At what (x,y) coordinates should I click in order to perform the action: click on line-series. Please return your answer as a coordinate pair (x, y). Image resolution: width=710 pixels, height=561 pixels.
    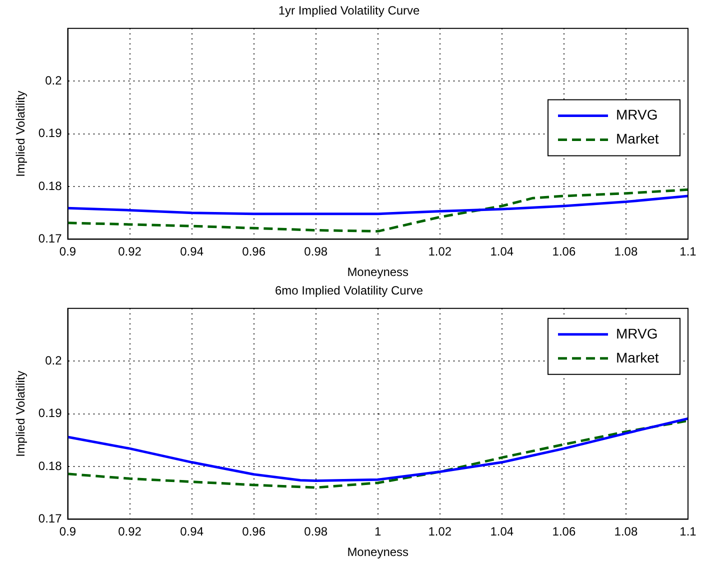
    Looking at the image, I should click on (378, 210).